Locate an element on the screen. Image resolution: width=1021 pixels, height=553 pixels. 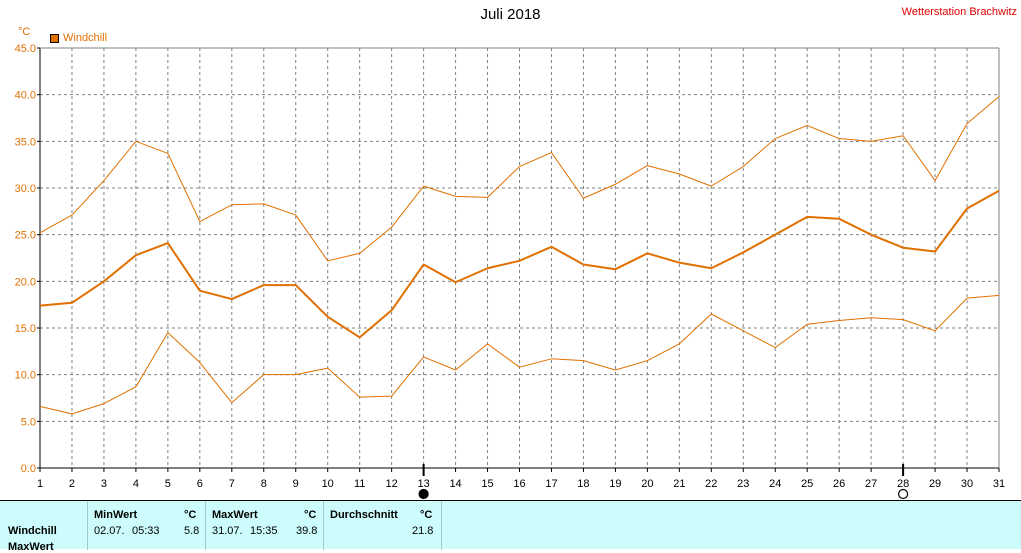
x-tick-label: 23 is located at coordinates (743, 484).